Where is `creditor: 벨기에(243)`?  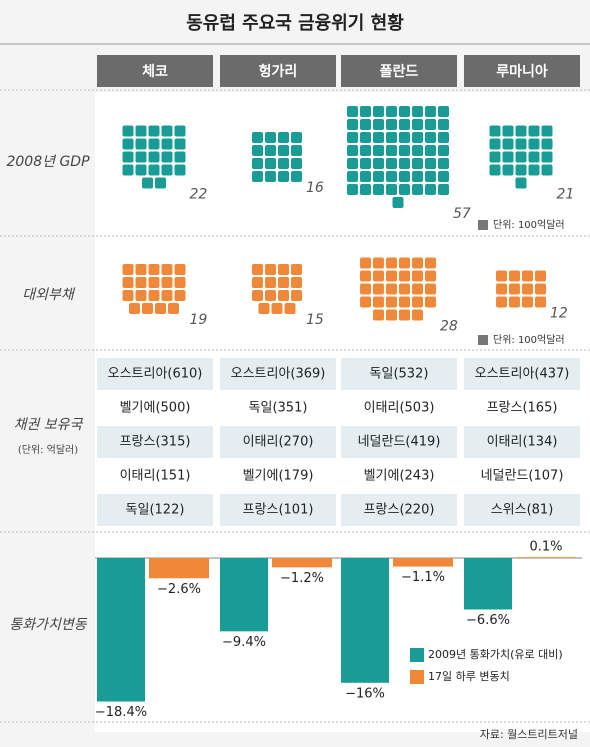 creditor: 벨기에(243) is located at coordinates (399, 476).